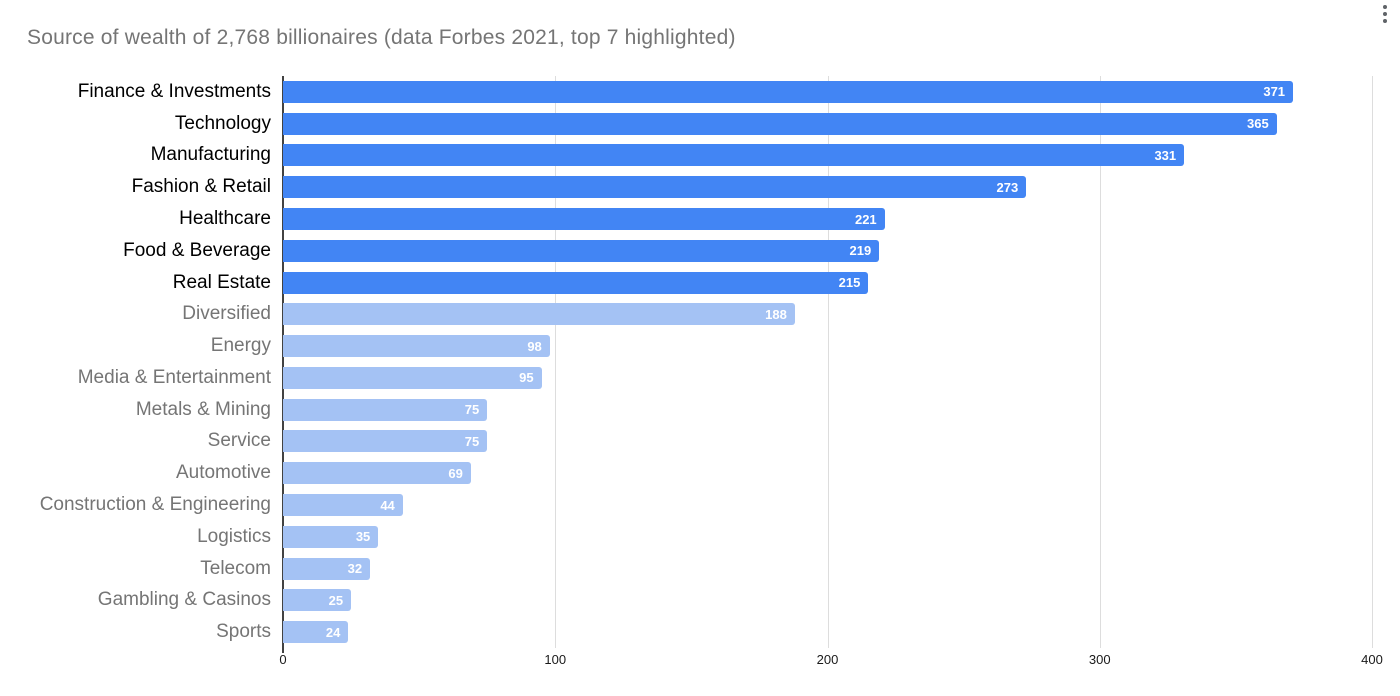 This screenshot has width=1400, height=696. I want to click on bar: 331, so click(734, 155).